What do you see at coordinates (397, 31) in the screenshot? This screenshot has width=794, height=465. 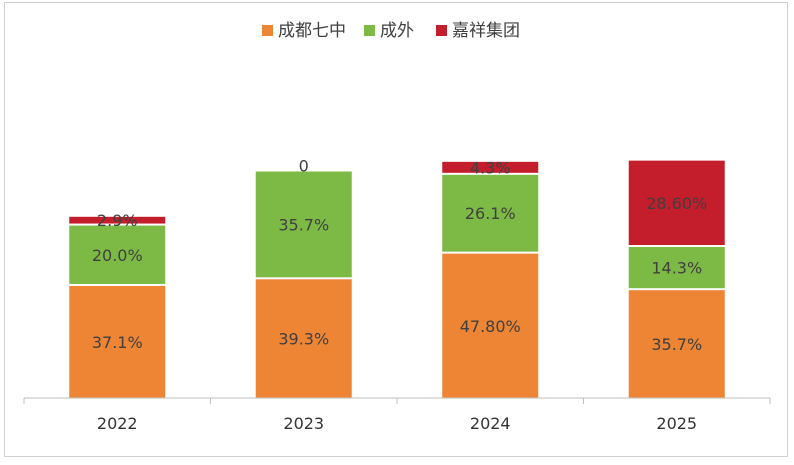 I see `legend-label-1: 成外` at bounding box center [397, 31].